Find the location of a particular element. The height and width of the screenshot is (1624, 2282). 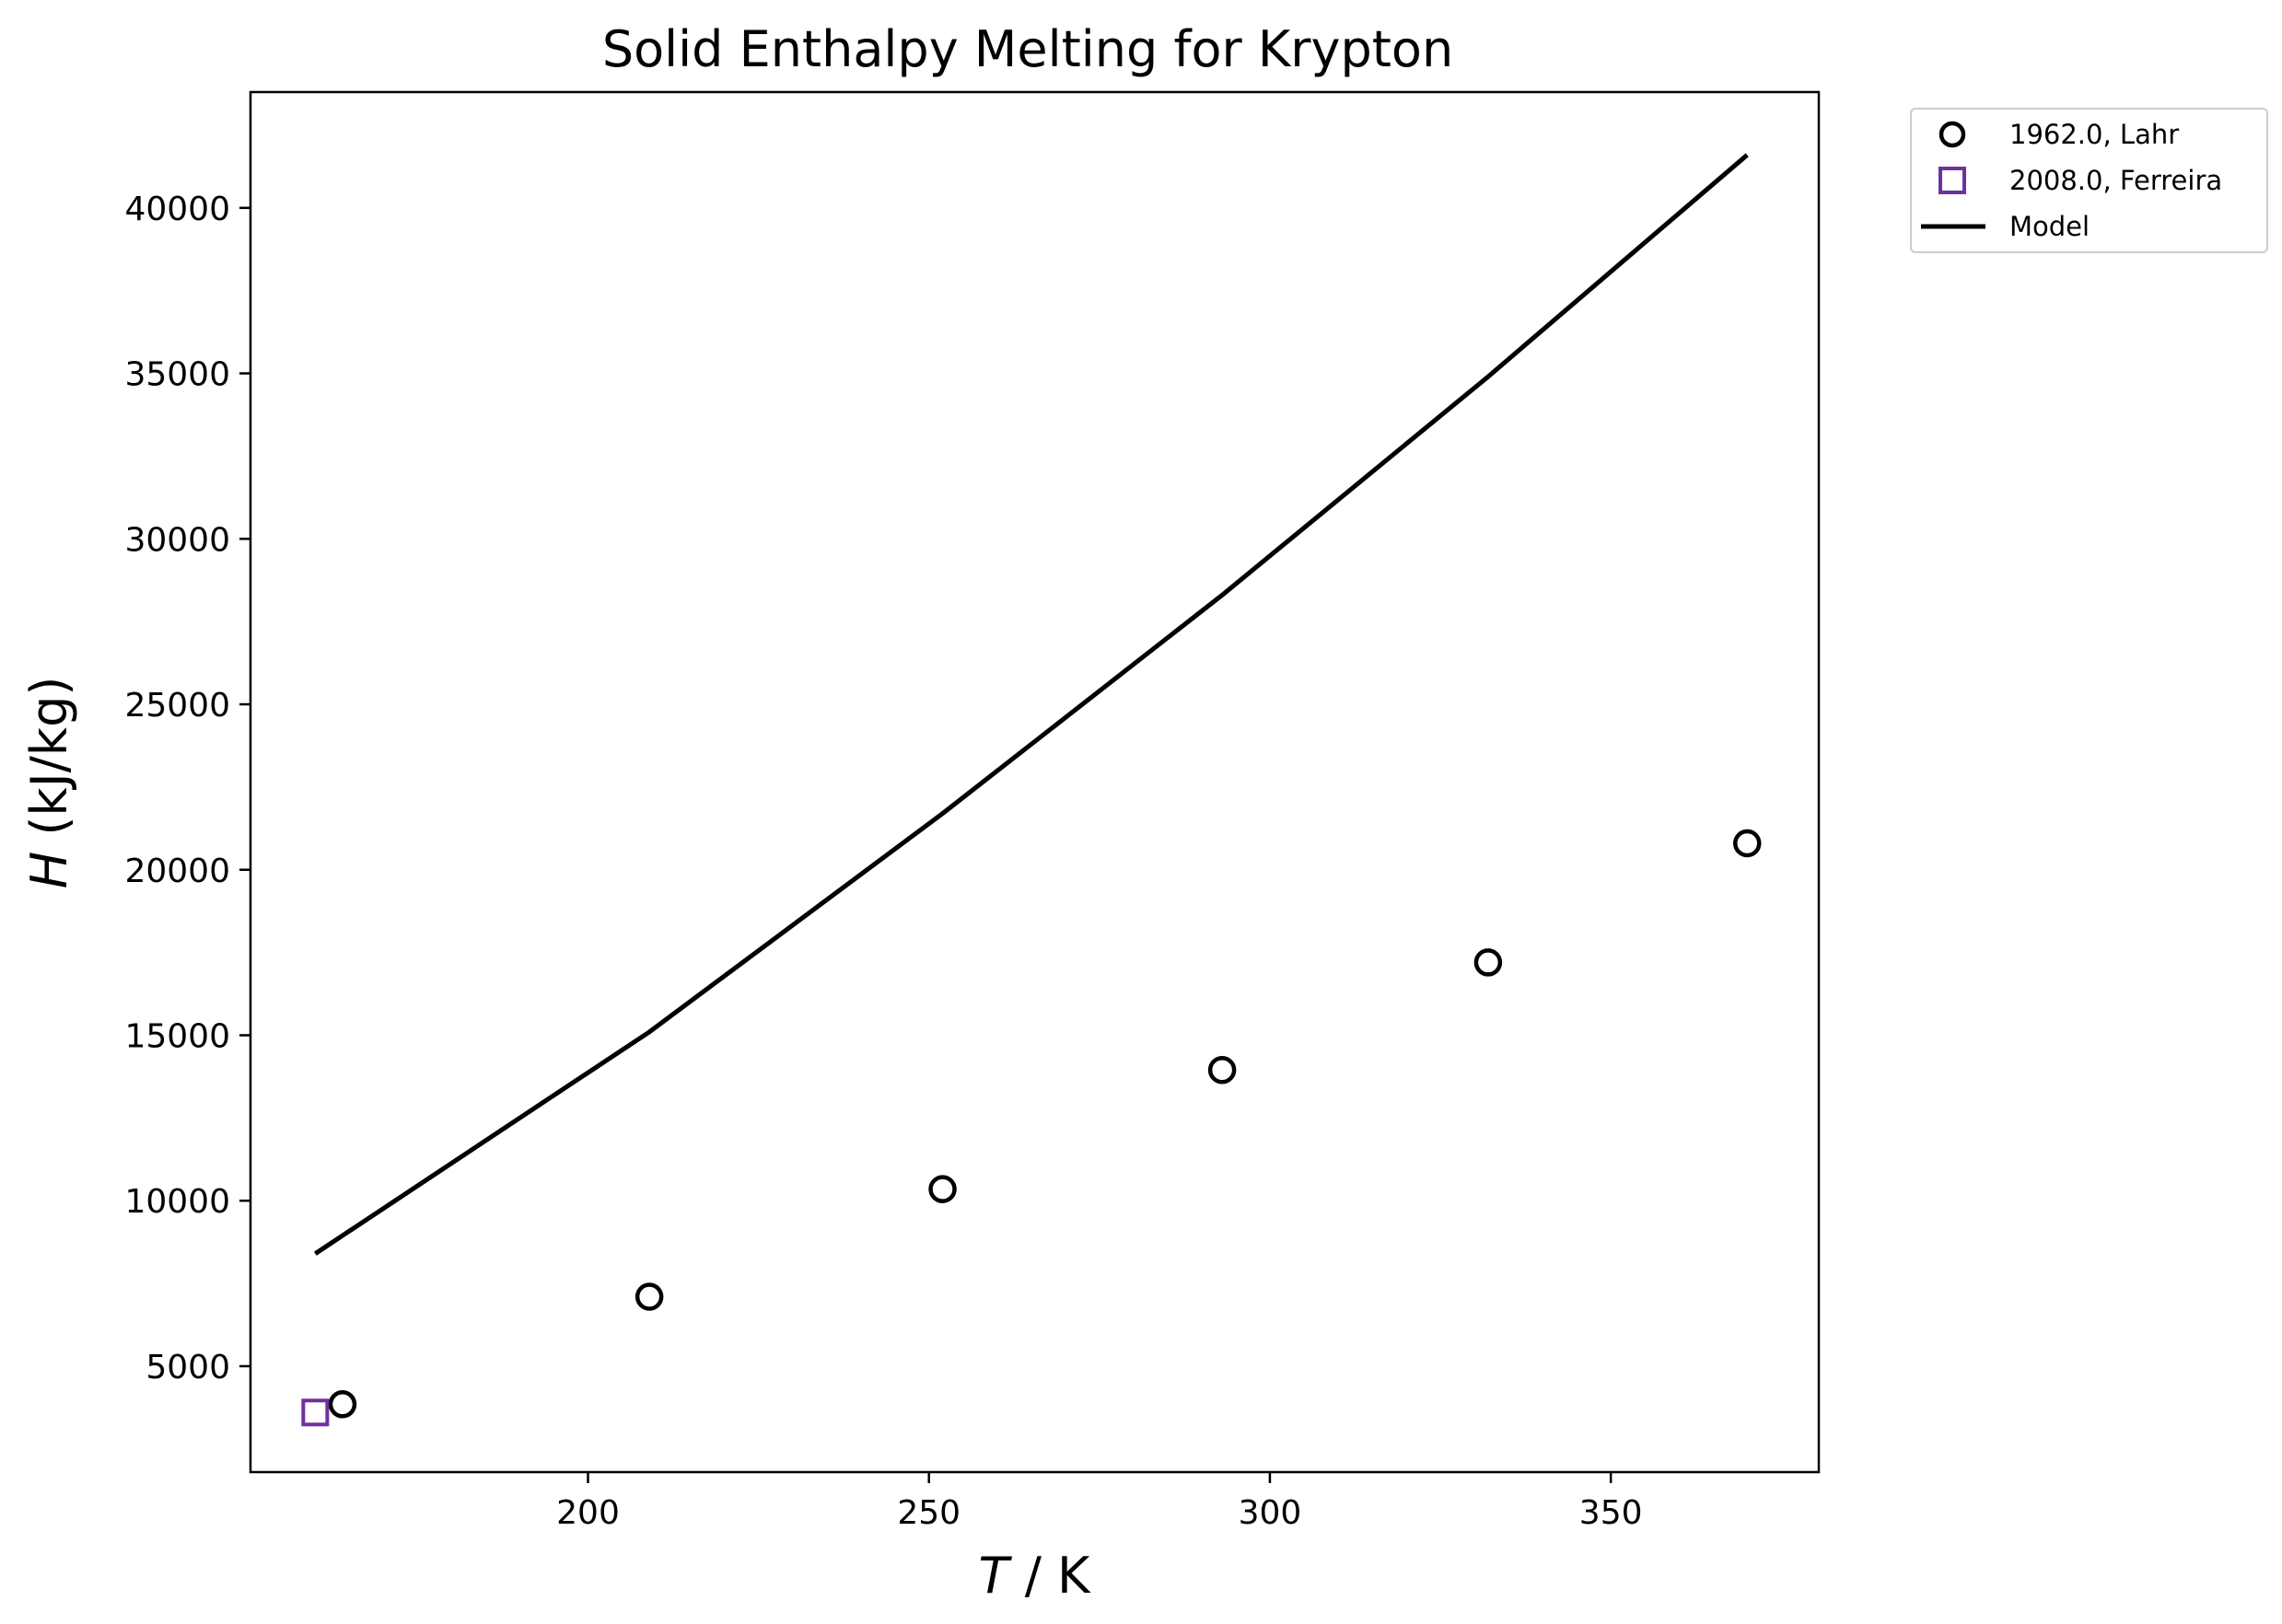

y-axis: 5000 10000 15000 20000 25000 30000 35000 40000 is located at coordinates (187, 788).